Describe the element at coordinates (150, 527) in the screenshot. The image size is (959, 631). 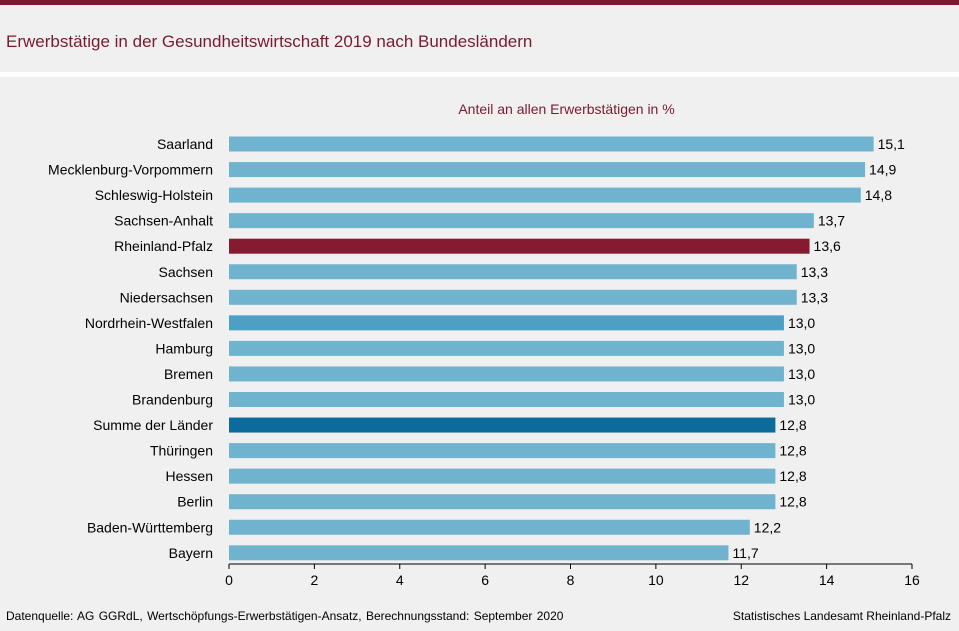
I see `category-label: Baden-Württemberg` at that location.